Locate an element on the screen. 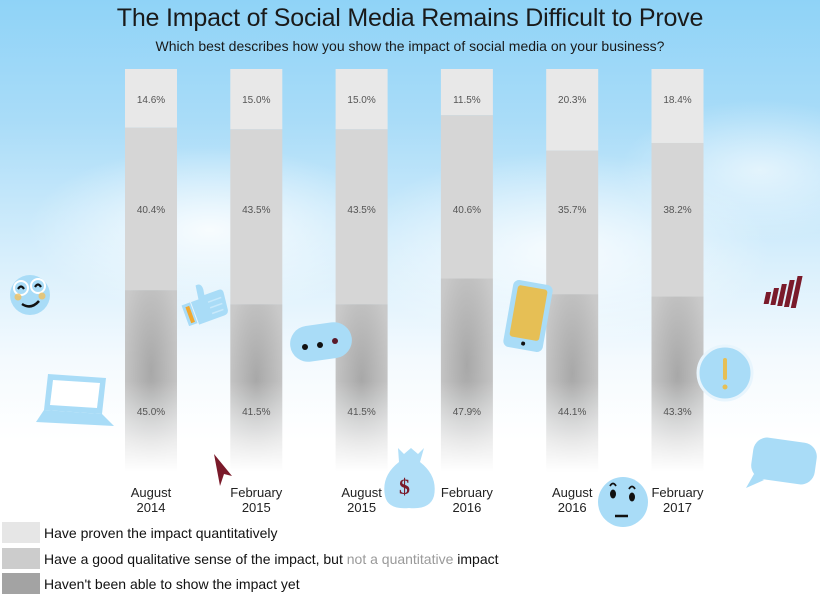 The width and height of the screenshot is (820, 598). data-label-not-shown: 47.9% is located at coordinates (467, 412).